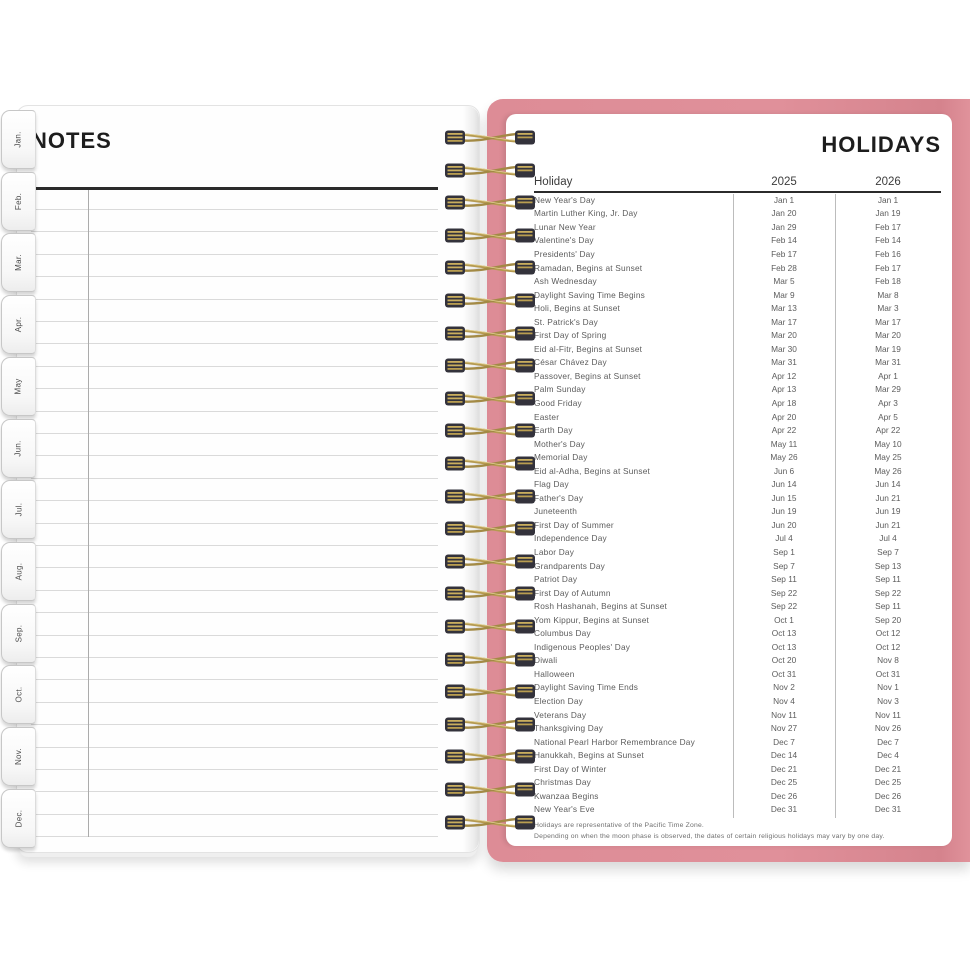 The width and height of the screenshot is (970, 971). Describe the element at coordinates (18, 818) in the screenshot. I see `tab-dec: Dec.` at that location.